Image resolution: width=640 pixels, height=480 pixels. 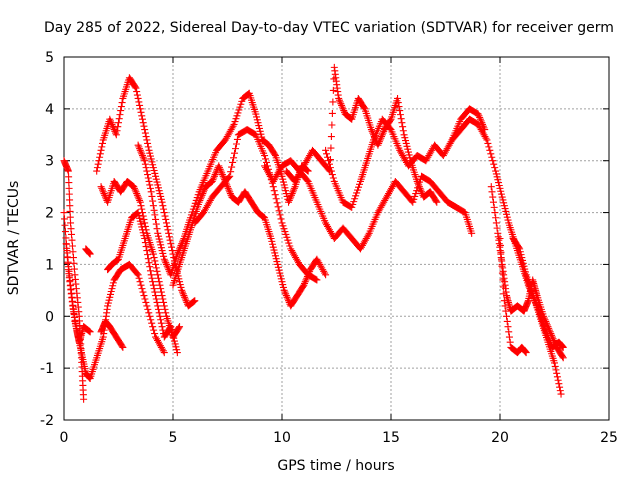 I want to click on y-tick-label: 5, so click(x=49, y=58).